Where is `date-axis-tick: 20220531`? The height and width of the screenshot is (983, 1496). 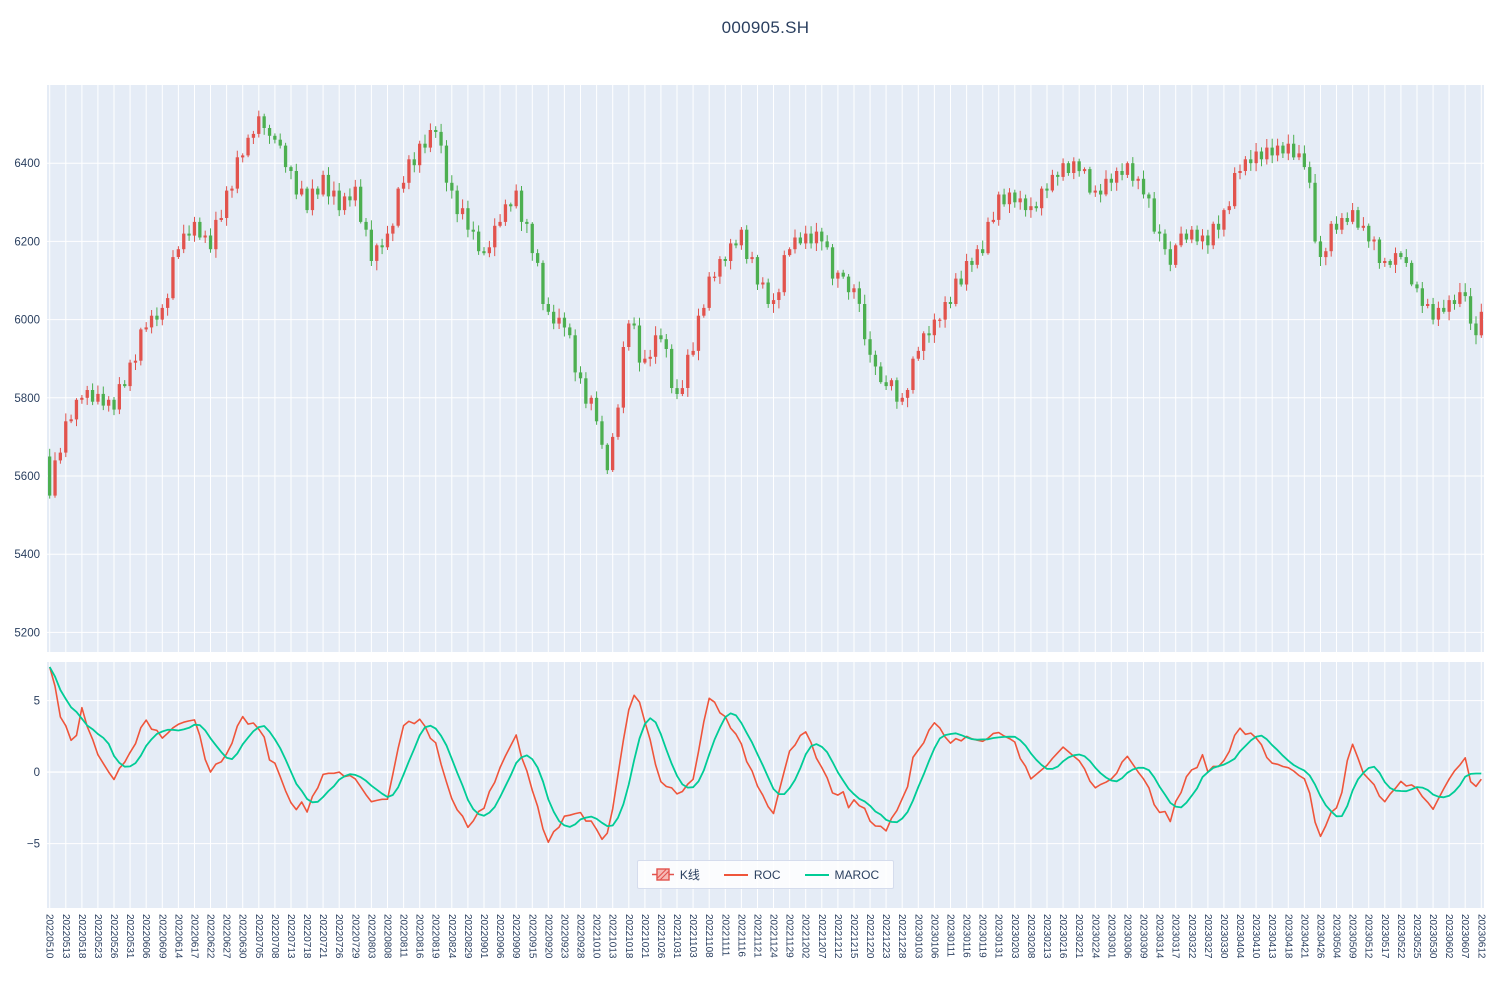
date-axis-tick: 20220531 is located at coordinates (129, 936).